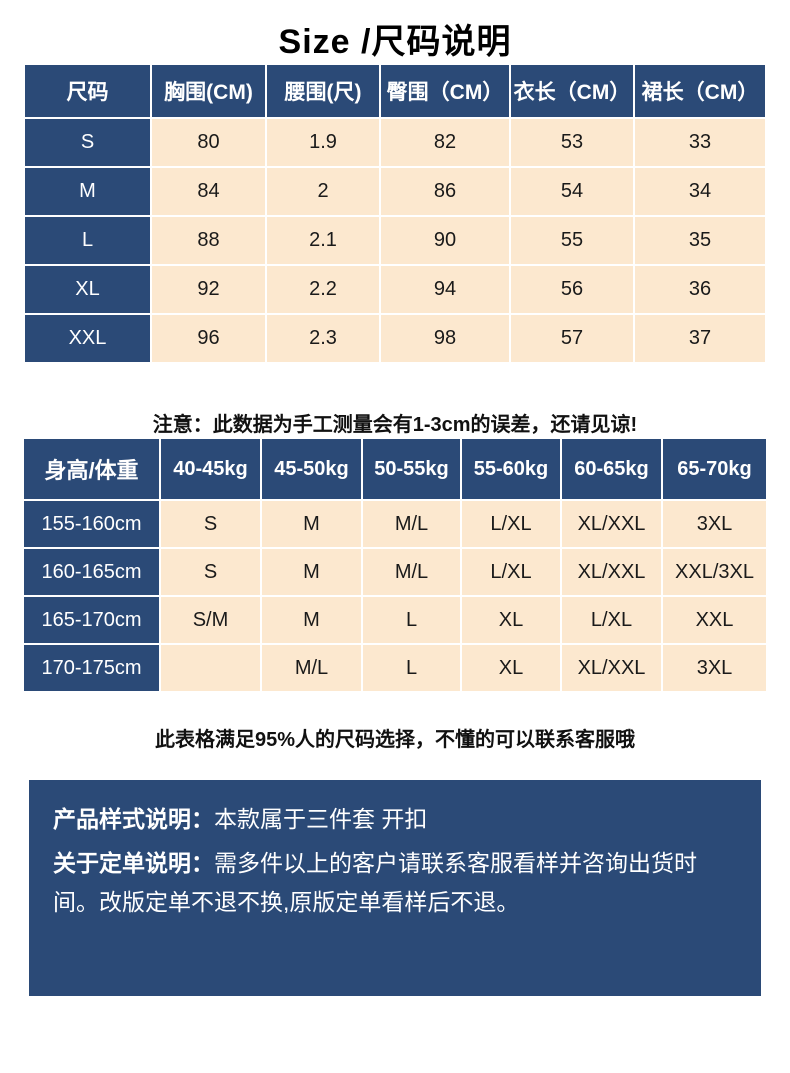  Describe the element at coordinates (87, 91) in the screenshot. I see `size-table-header-cell: 尺码` at that location.